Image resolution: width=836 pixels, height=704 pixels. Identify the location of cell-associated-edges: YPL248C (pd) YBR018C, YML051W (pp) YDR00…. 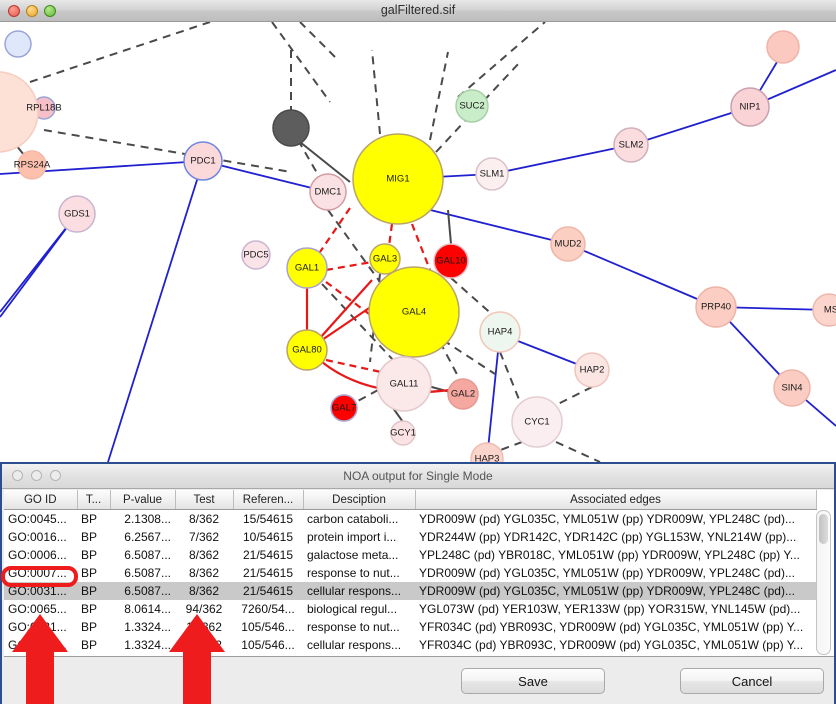
(609, 555).